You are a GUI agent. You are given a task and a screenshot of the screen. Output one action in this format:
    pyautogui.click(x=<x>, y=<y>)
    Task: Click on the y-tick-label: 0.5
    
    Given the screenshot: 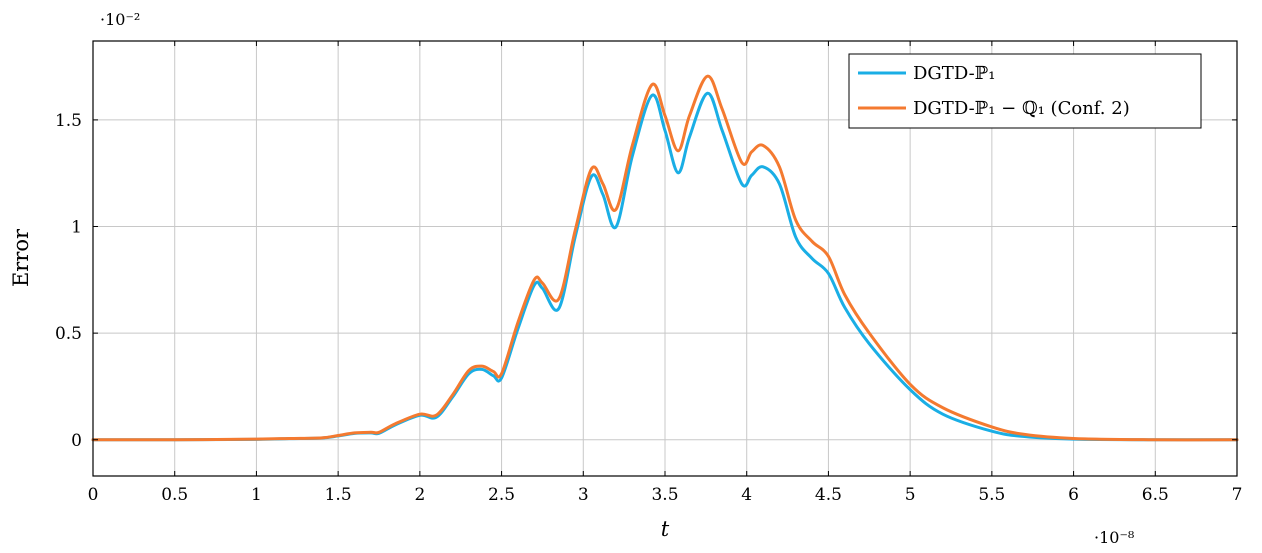 What is the action you would take?
    pyautogui.click(x=68, y=334)
    